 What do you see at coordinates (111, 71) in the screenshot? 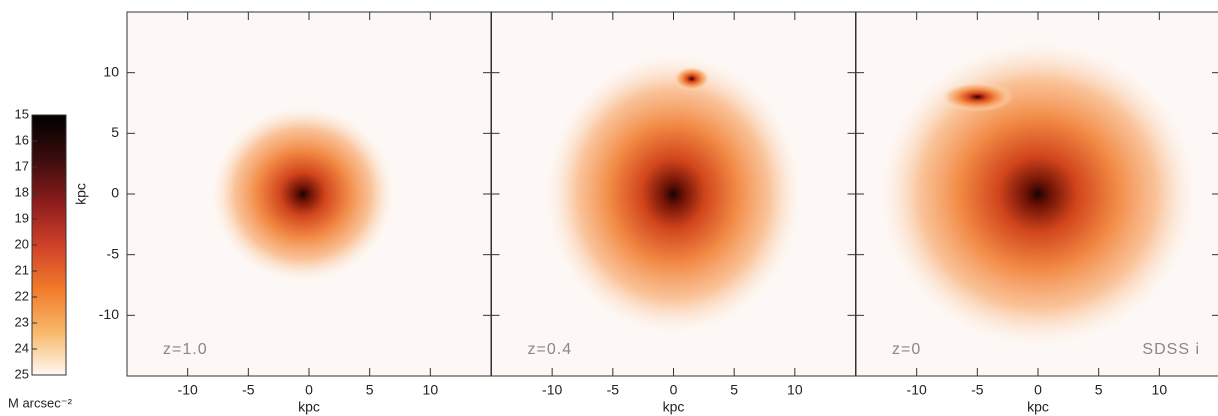
I see `y-tick-label: 10` at bounding box center [111, 71].